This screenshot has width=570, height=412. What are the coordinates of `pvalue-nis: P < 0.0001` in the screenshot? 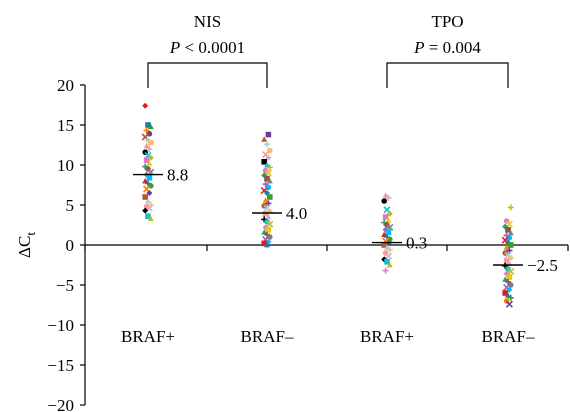 It's located at (207, 47).